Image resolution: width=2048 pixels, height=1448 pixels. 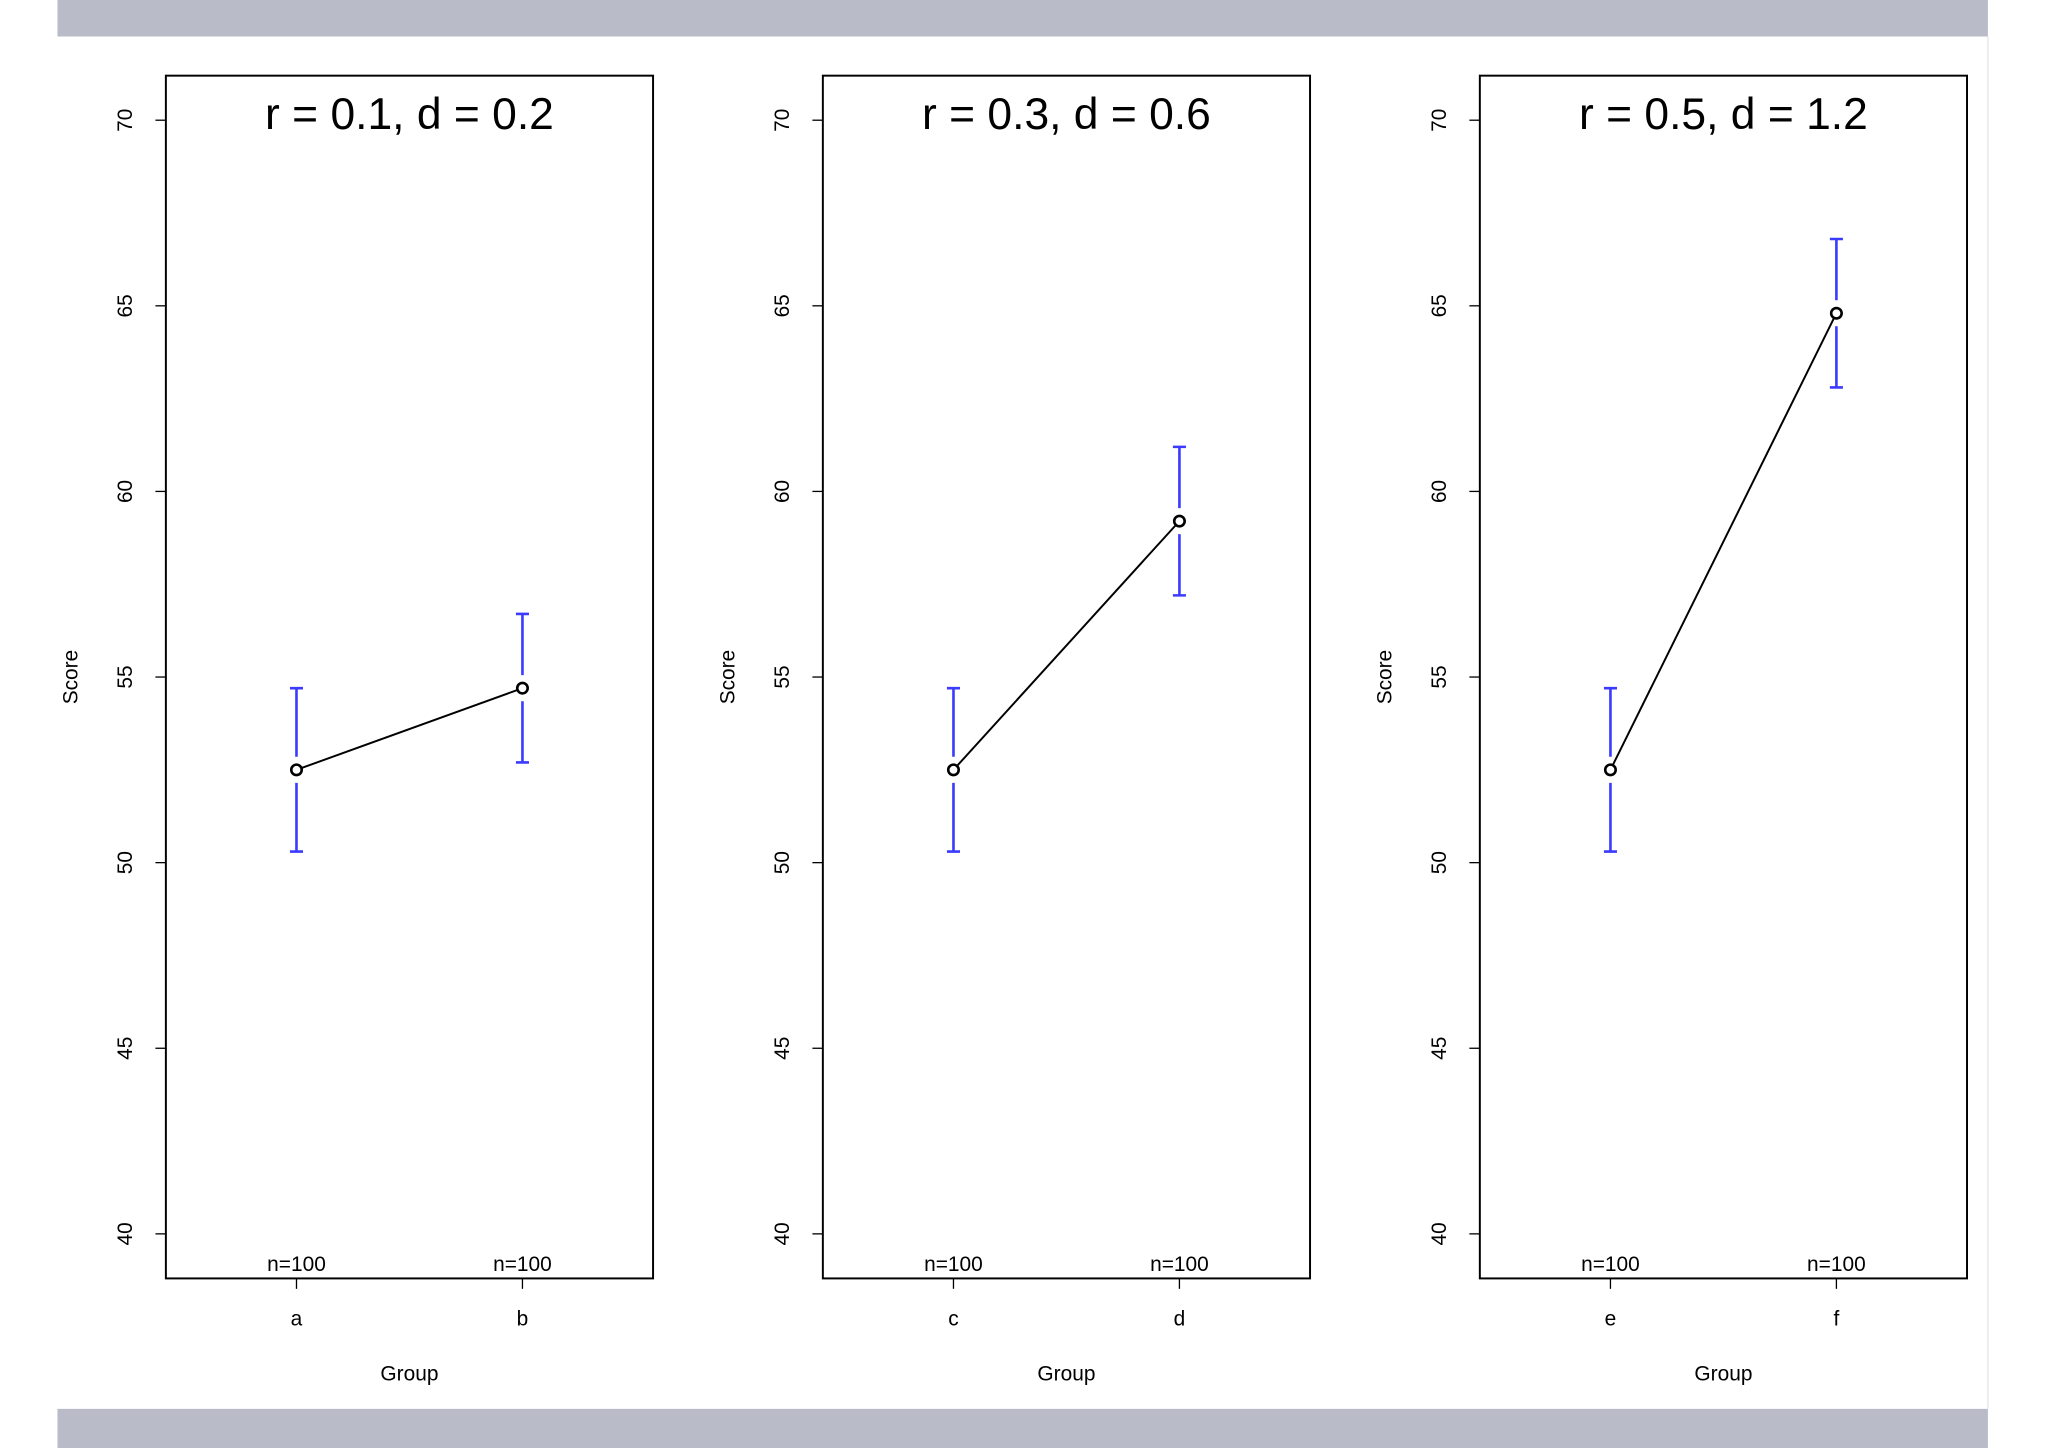 What do you see at coordinates (523, 1319) in the screenshot?
I see `x-tick-label: b` at bounding box center [523, 1319].